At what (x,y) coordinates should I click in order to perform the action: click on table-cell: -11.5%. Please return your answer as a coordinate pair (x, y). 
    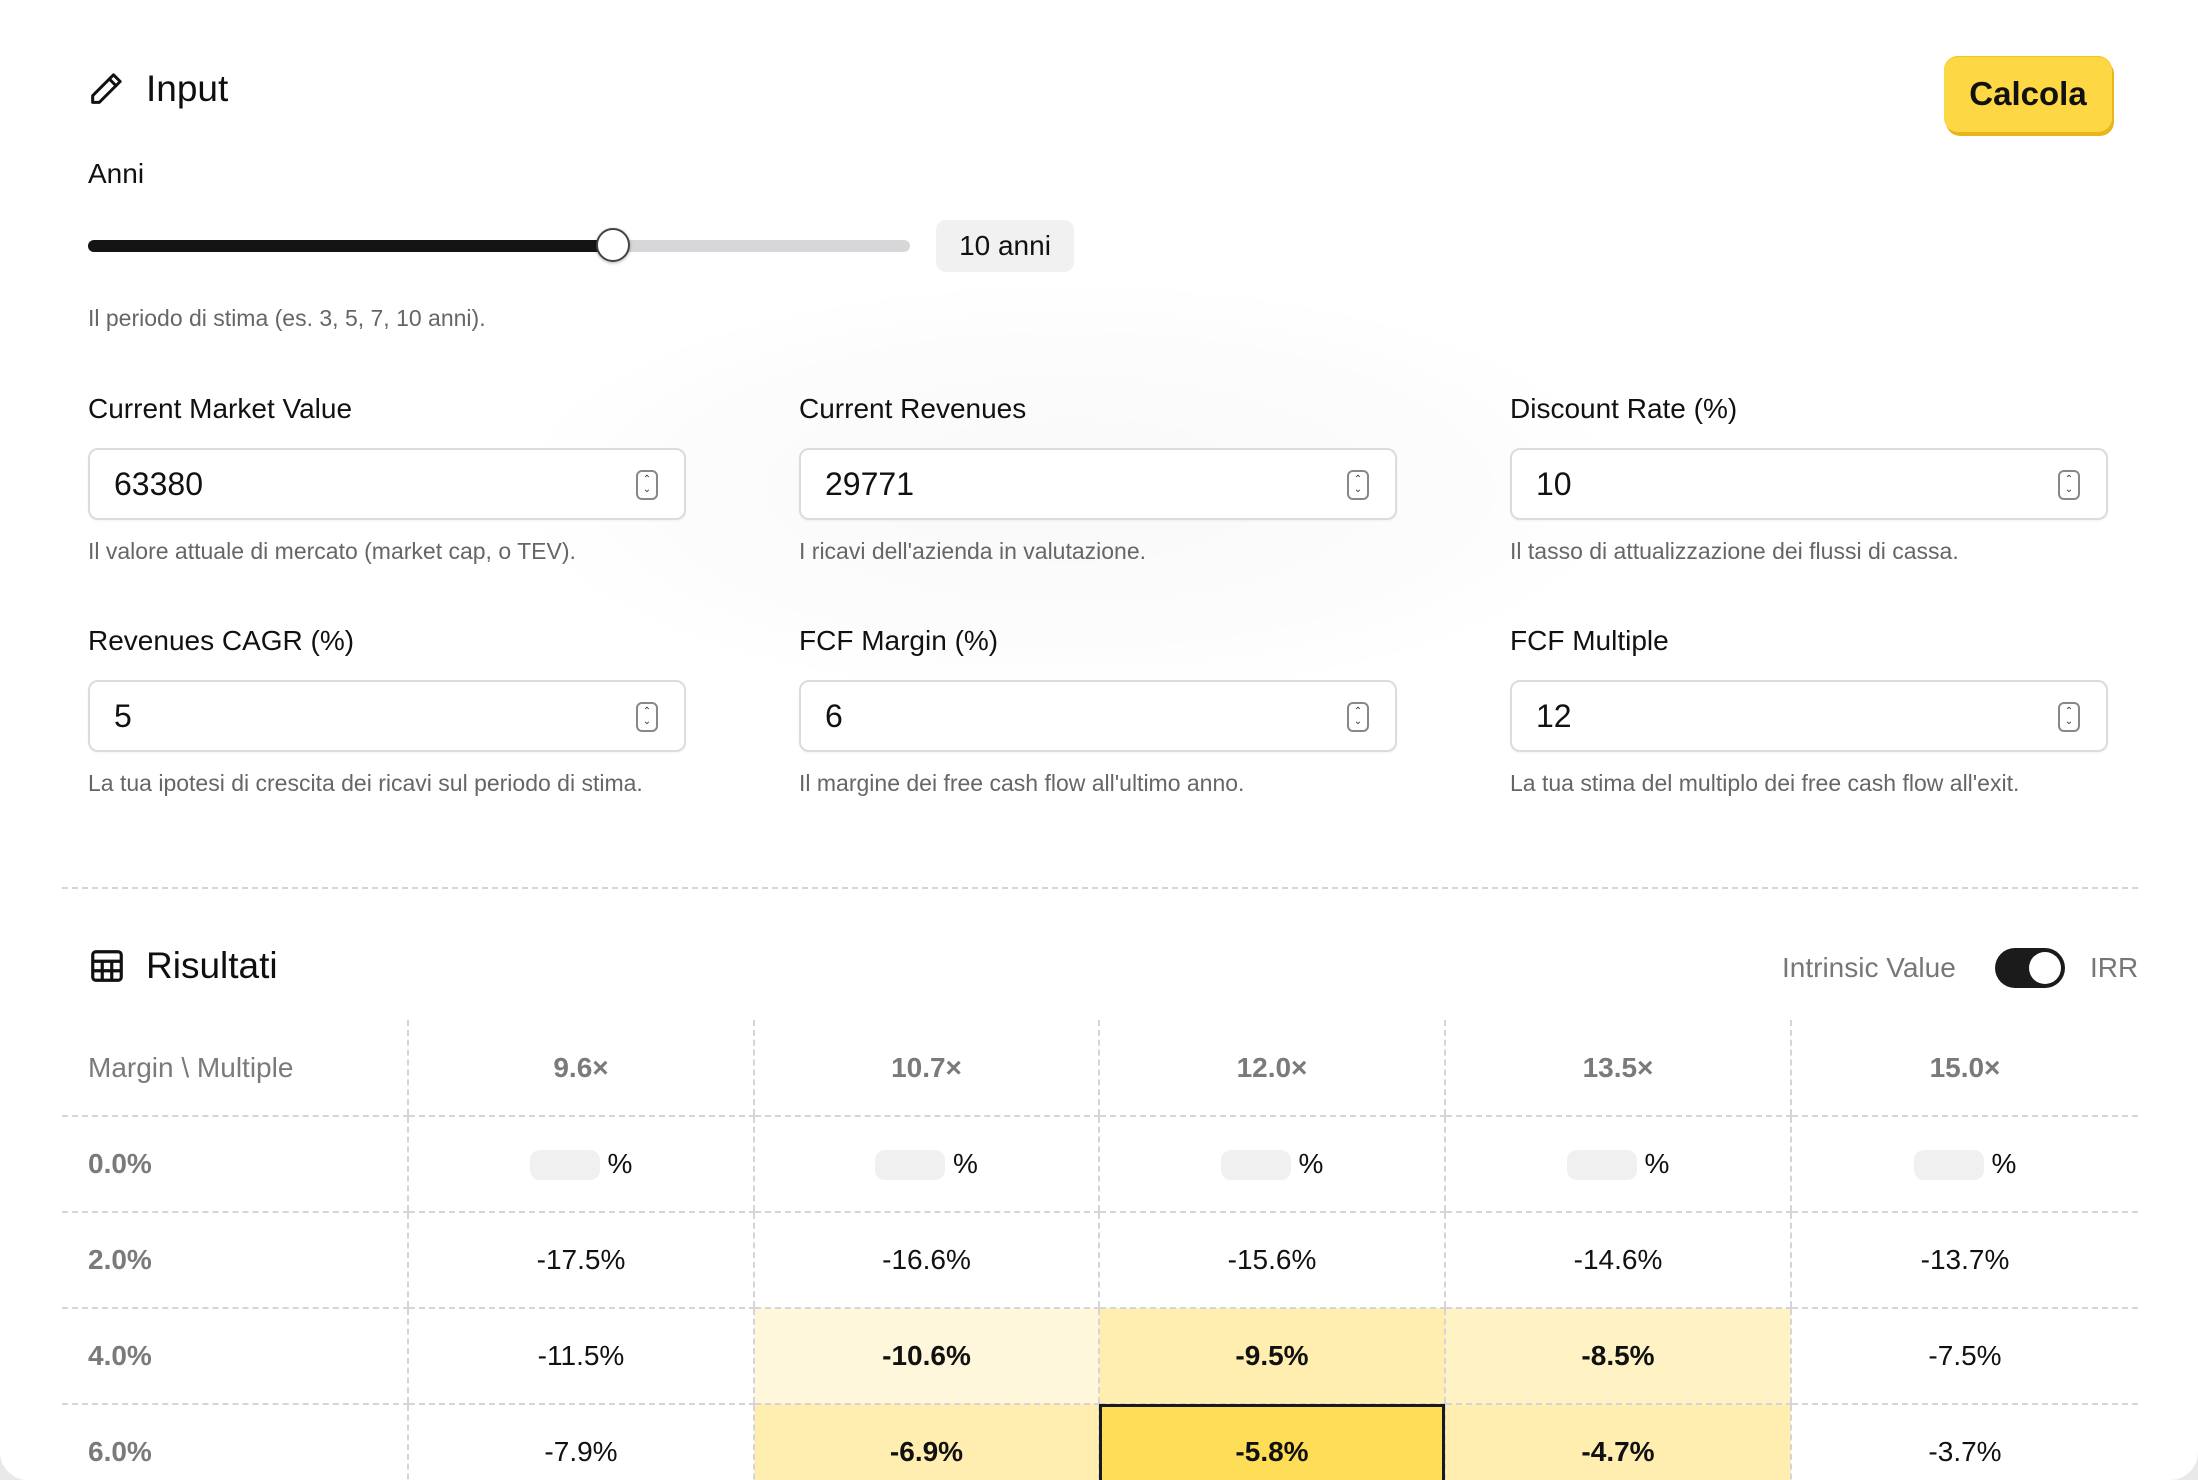
    Looking at the image, I should click on (580, 1356).